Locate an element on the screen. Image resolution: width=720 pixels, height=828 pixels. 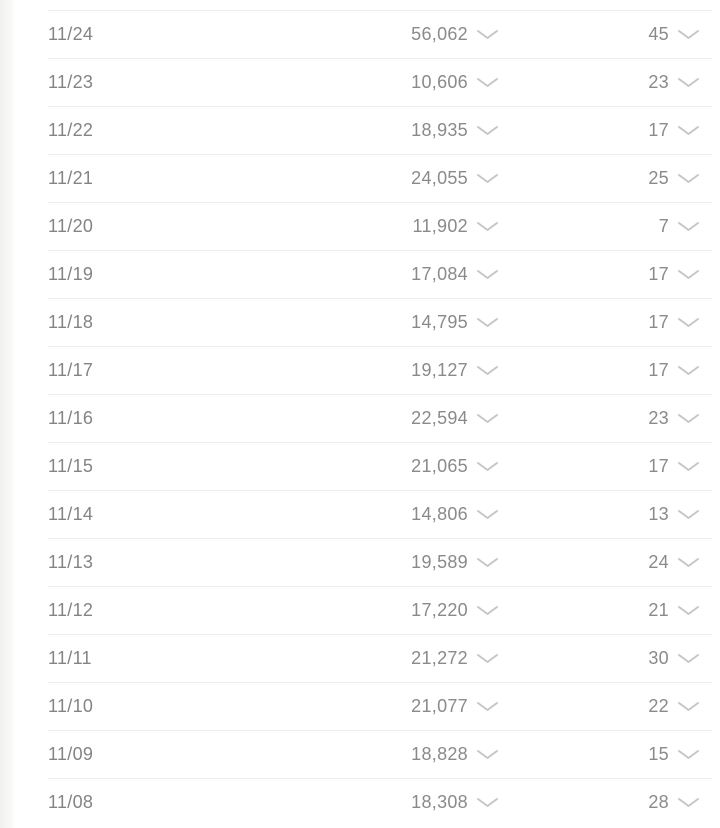
table-row: 11/09 18,828 15 is located at coordinates (380, 754).